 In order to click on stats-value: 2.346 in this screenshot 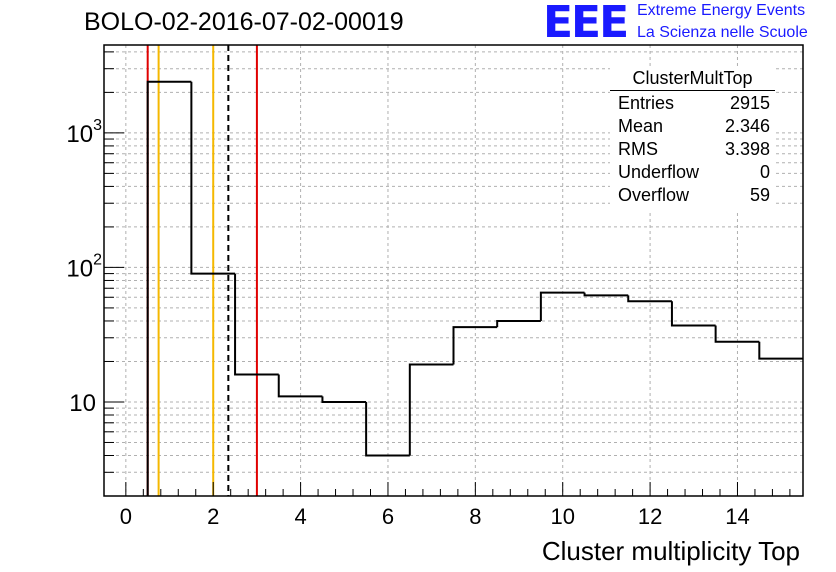, I will do `click(747, 126)`.